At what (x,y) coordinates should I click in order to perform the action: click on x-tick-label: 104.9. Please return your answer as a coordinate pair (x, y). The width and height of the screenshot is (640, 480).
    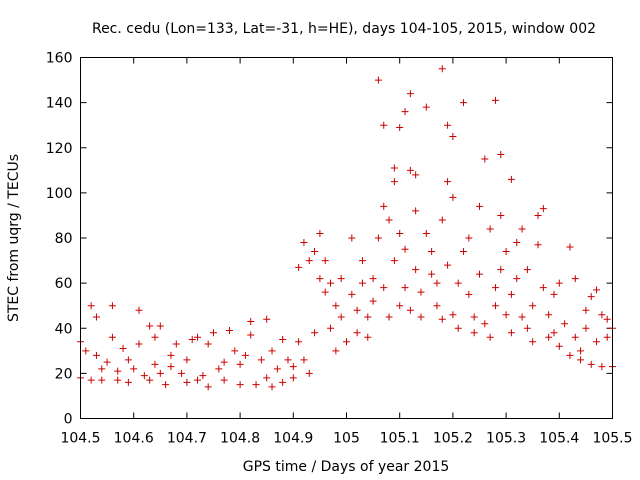
    Looking at the image, I should click on (293, 439).